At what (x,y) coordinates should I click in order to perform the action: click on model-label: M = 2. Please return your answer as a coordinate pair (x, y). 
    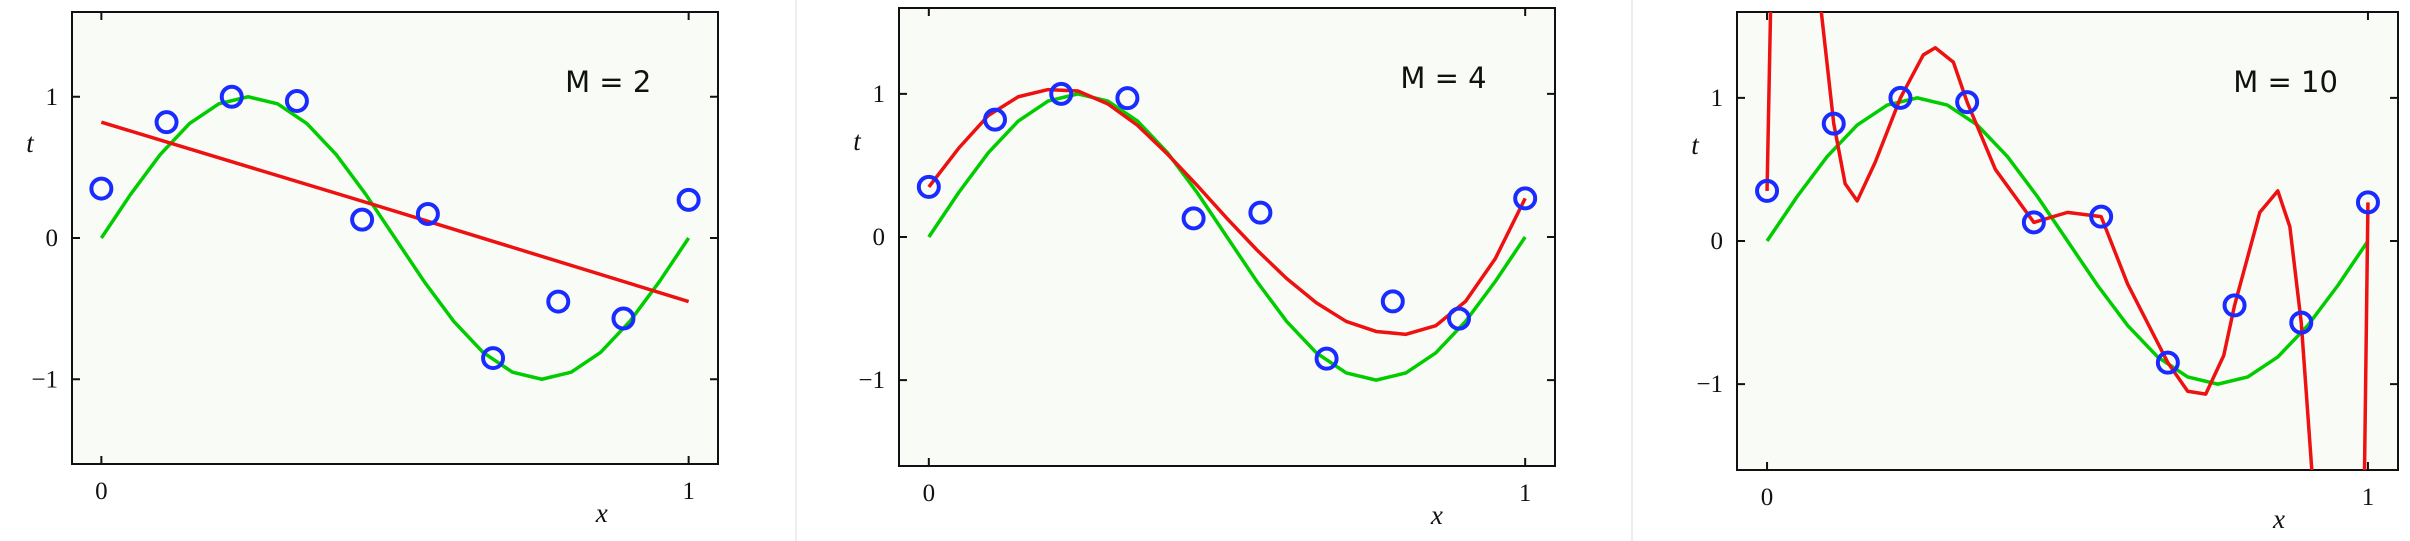
    Looking at the image, I should click on (608, 82).